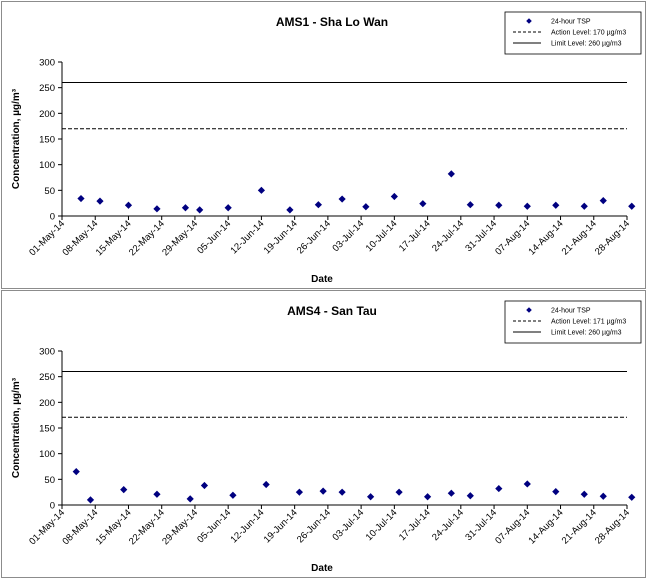 The height and width of the screenshot is (580, 648). Describe the element at coordinates (588, 33) in the screenshot. I see `legend-label-action: Action Level: 170 µg/m3` at that location.